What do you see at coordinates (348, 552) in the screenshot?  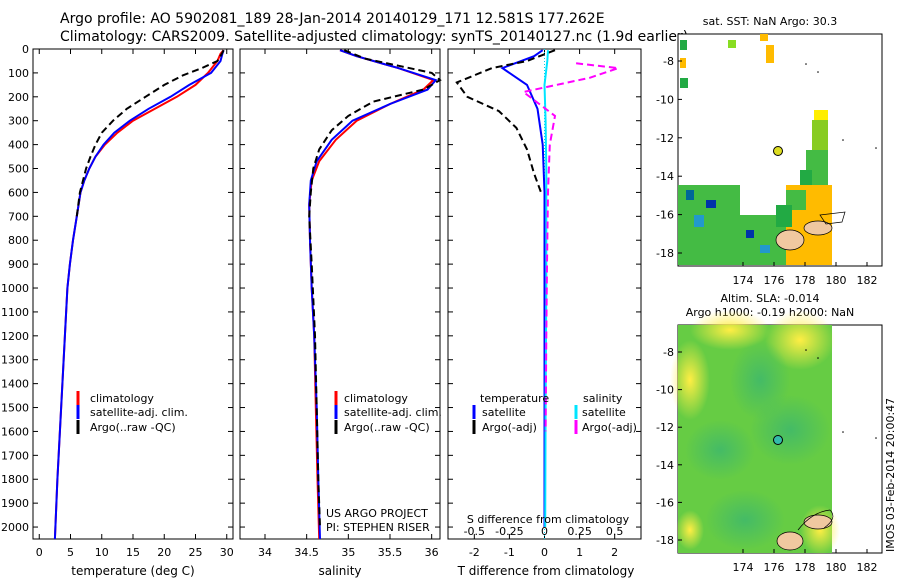 I see `x-tick-label: 35` at bounding box center [348, 552].